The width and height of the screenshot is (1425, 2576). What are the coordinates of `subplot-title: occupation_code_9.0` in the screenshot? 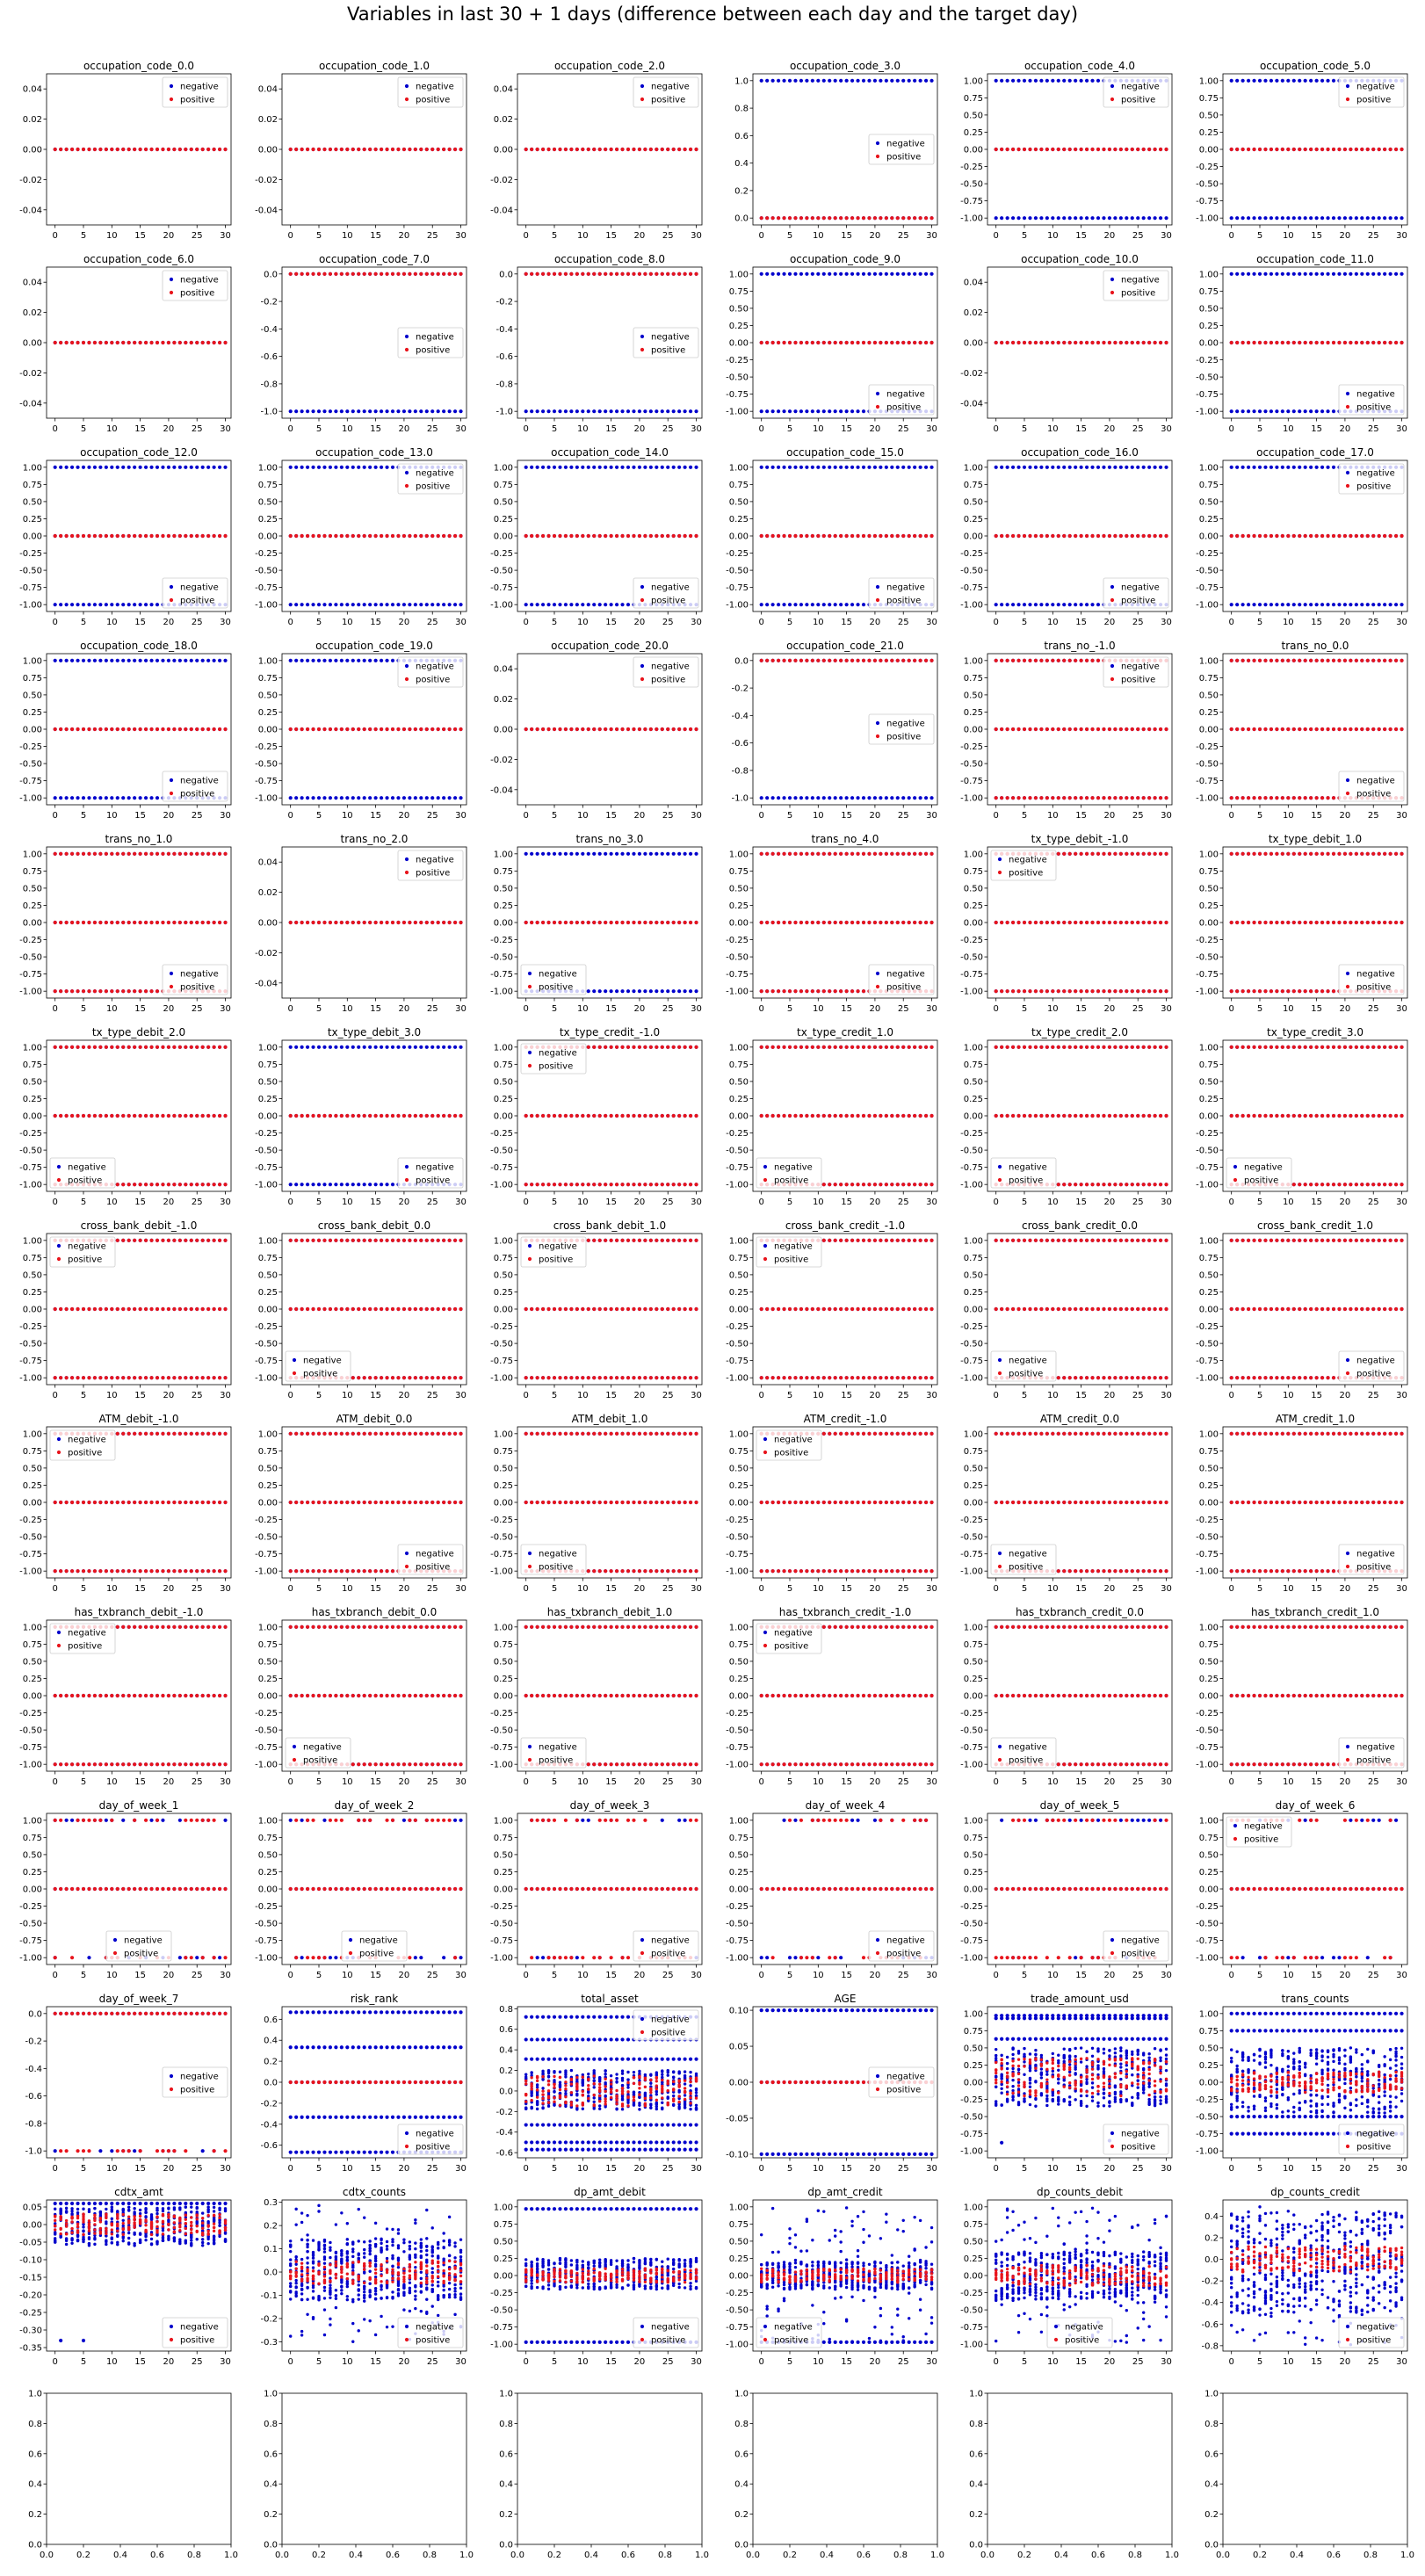 It's located at (845, 259).